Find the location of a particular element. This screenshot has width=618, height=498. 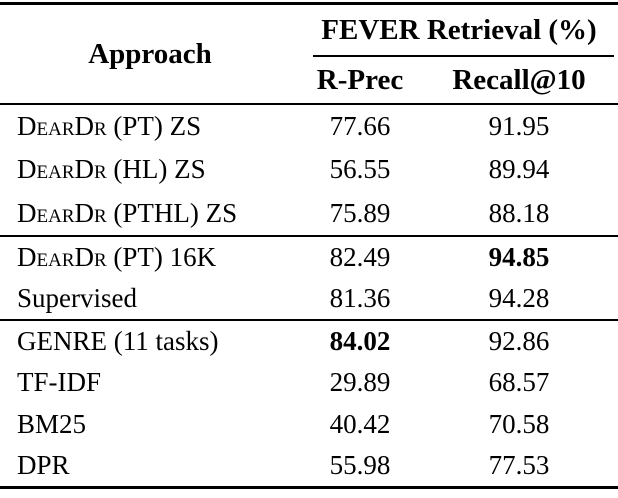

column-header-approach: Approach is located at coordinates (150, 53).